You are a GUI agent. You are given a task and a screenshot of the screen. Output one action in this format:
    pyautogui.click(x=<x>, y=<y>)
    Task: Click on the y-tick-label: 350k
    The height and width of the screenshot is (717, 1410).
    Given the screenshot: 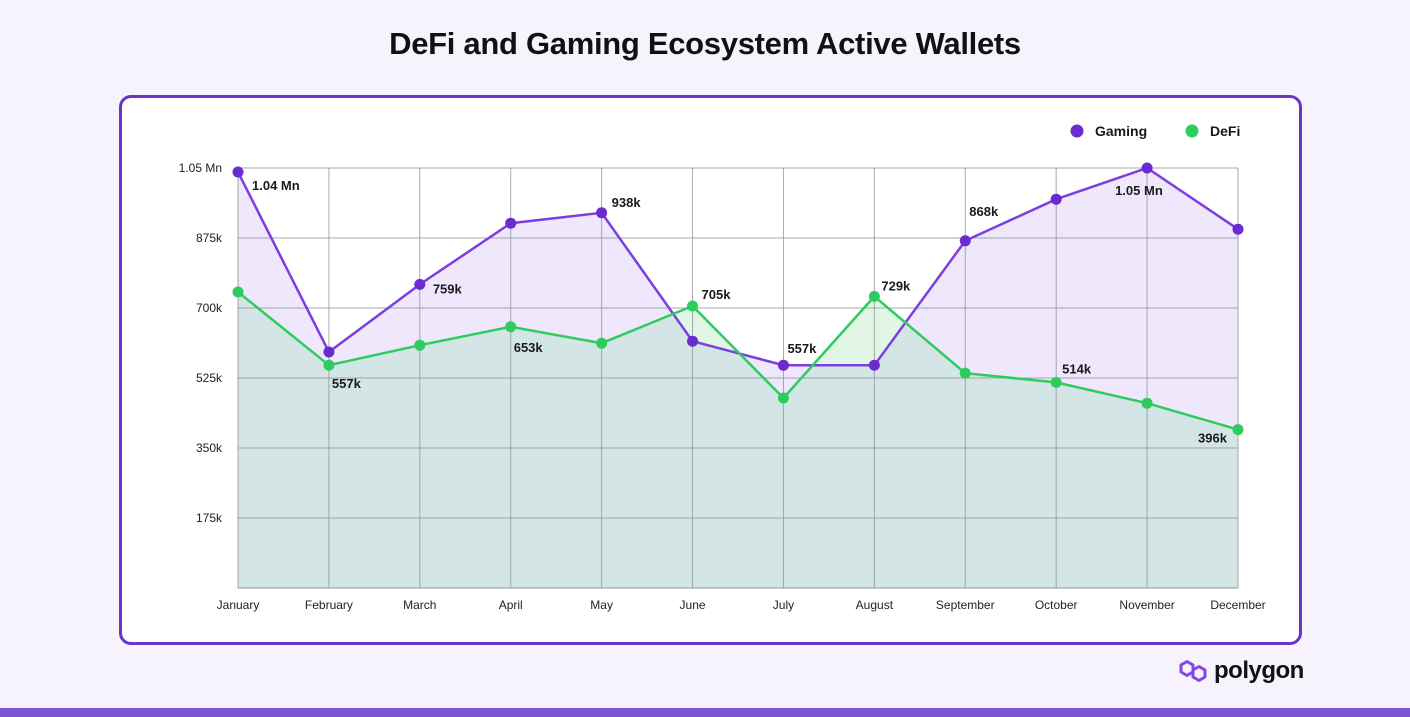 What is the action you would take?
    pyautogui.click(x=209, y=448)
    